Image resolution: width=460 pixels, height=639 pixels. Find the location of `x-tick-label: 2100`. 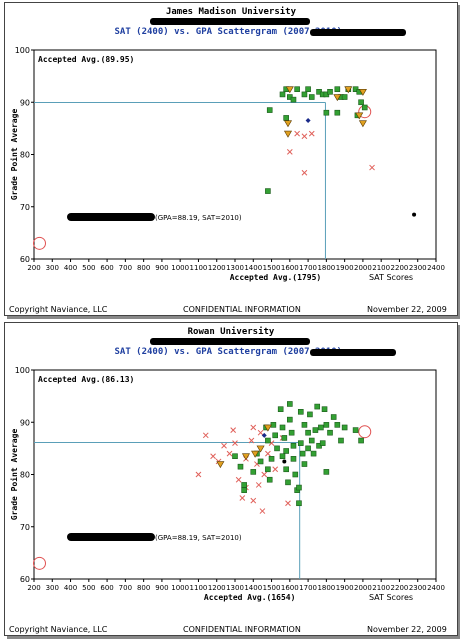

x-tick-label: 2100 is located at coordinates (381, 588).